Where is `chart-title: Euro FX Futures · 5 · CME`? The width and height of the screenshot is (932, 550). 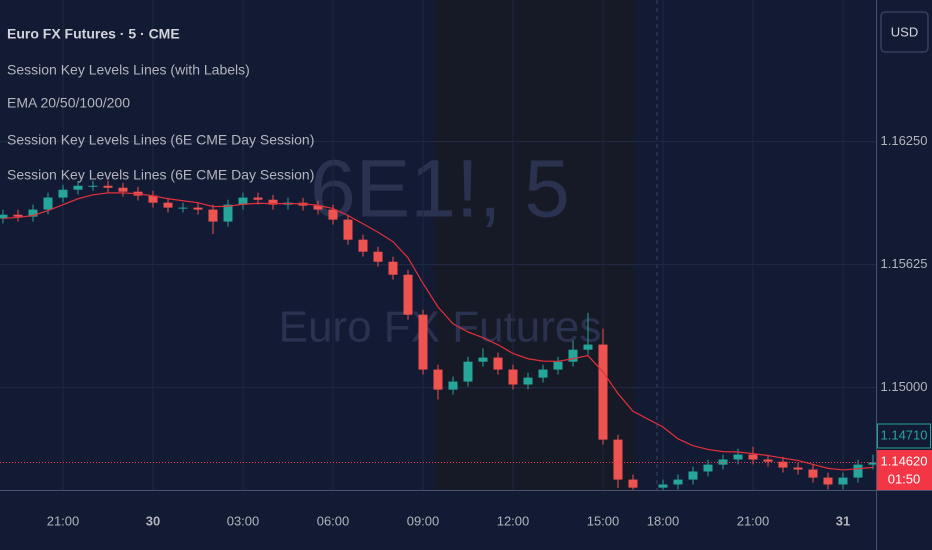
chart-title: Euro FX Futures · 5 · CME is located at coordinates (93, 34).